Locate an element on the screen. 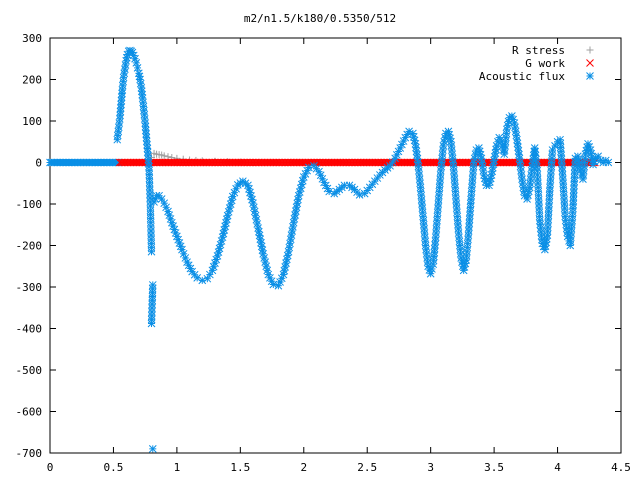 This screenshot has height=480, width=640. y-tick-label: 0 is located at coordinates (38, 163).